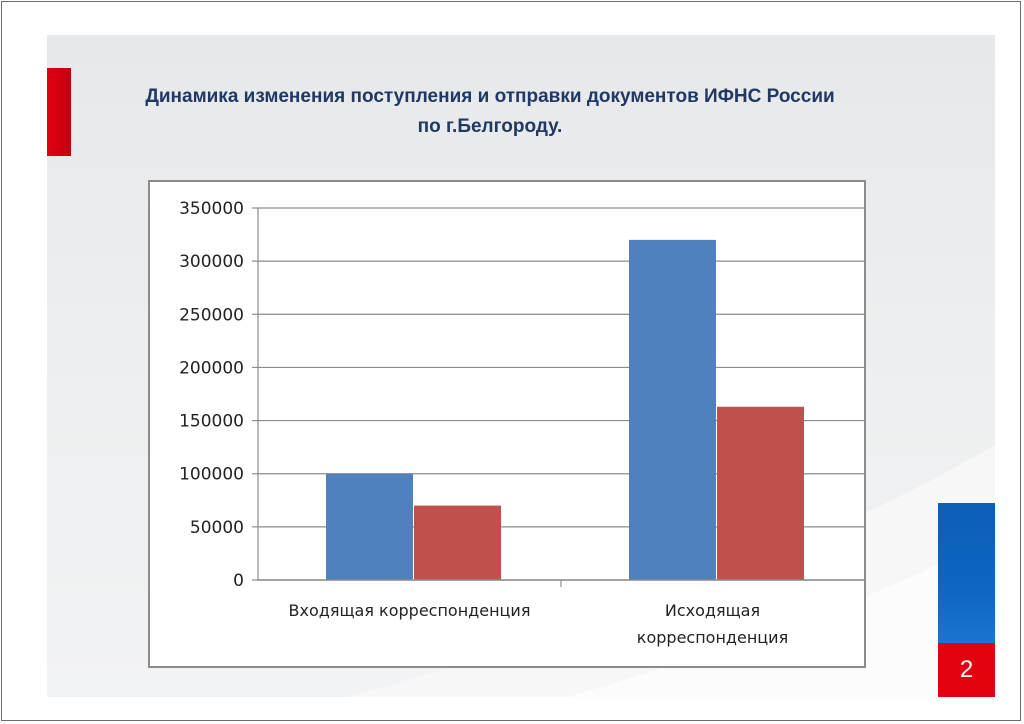 This screenshot has height=724, width=1024. What do you see at coordinates (410, 610) in the screenshot?
I see `x-category-label: Входящая корреспонденция` at bounding box center [410, 610].